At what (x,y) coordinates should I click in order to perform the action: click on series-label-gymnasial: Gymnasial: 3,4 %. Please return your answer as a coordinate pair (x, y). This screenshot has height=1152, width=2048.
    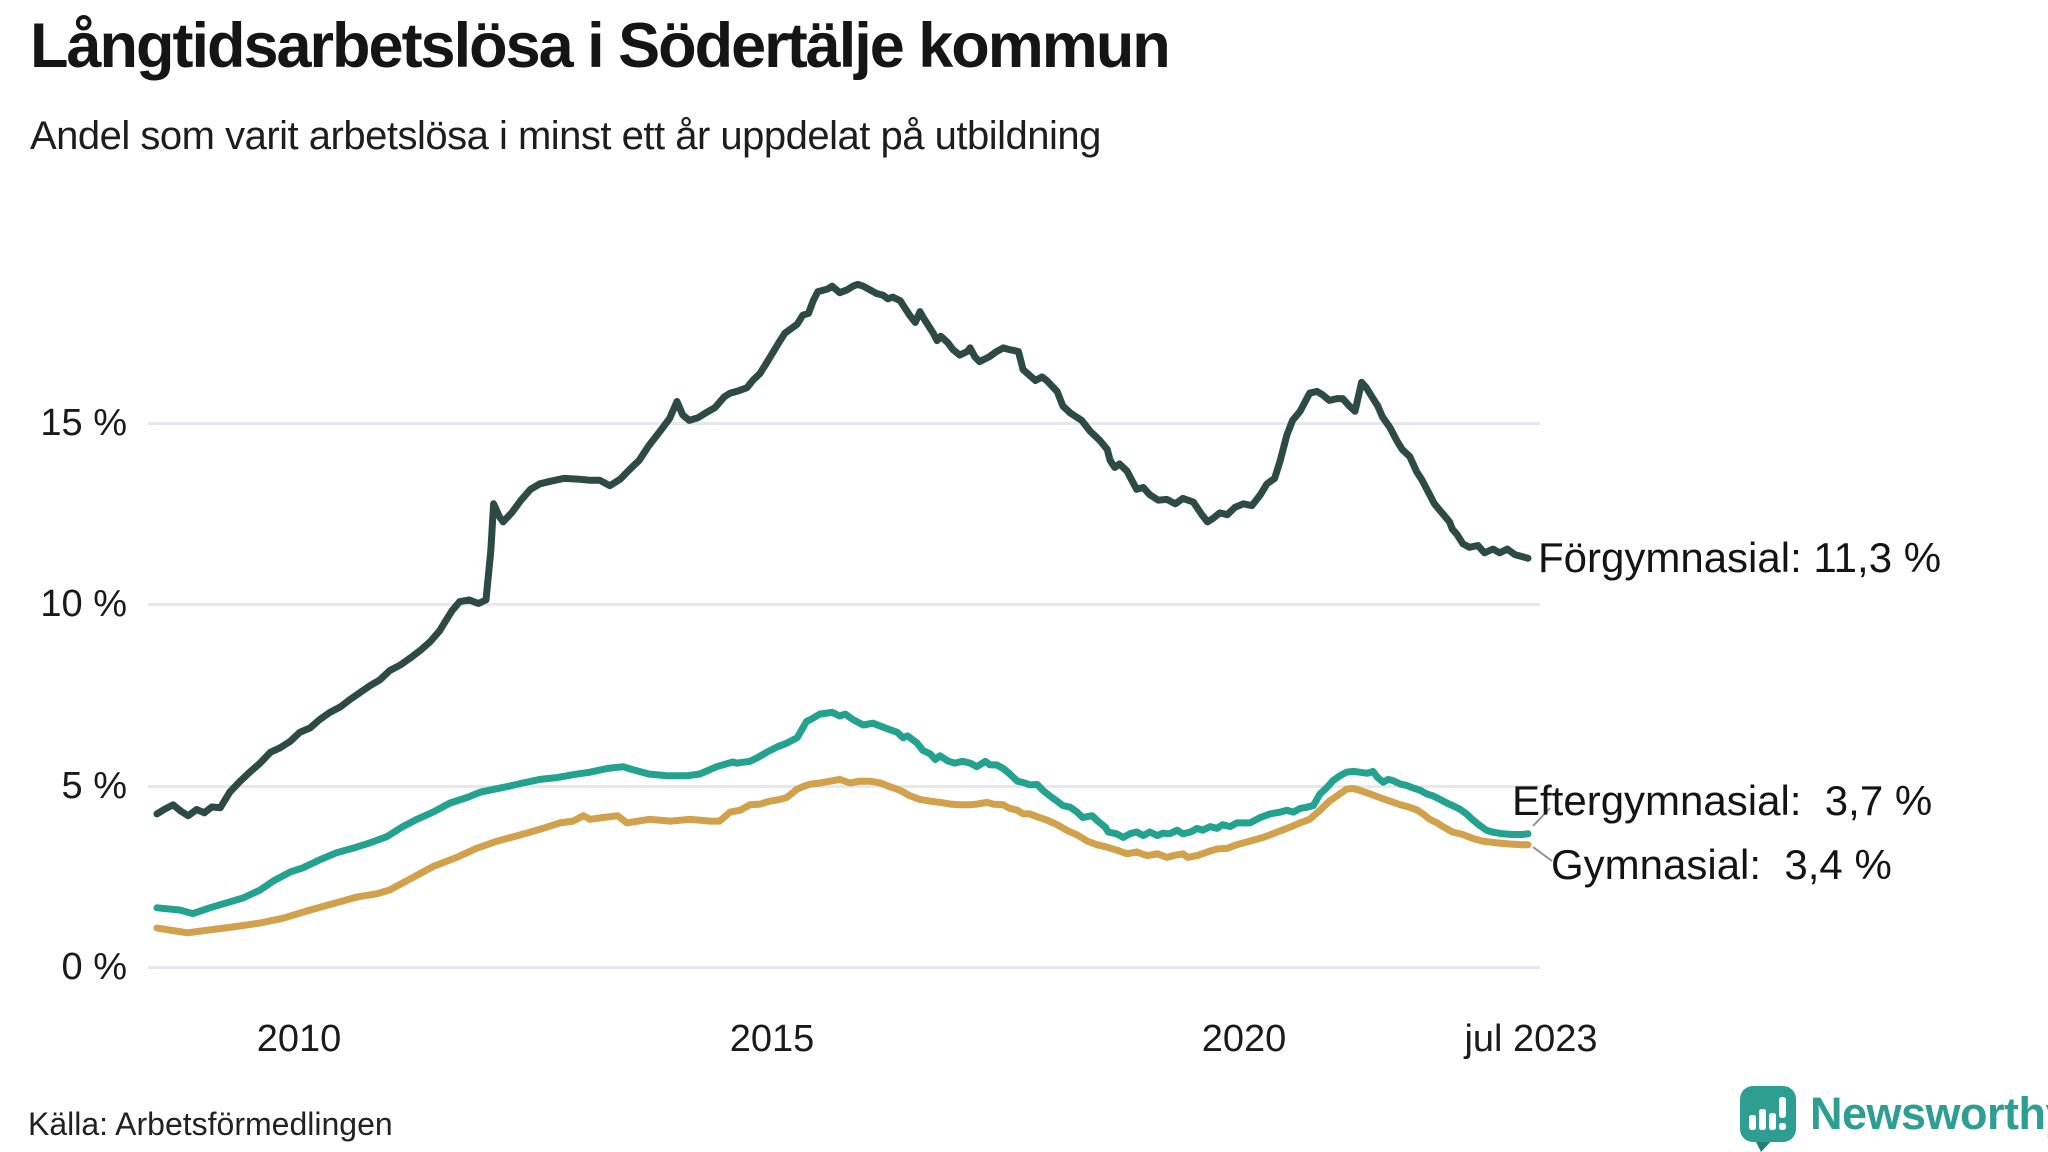
    Looking at the image, I should click on (1721, 864).